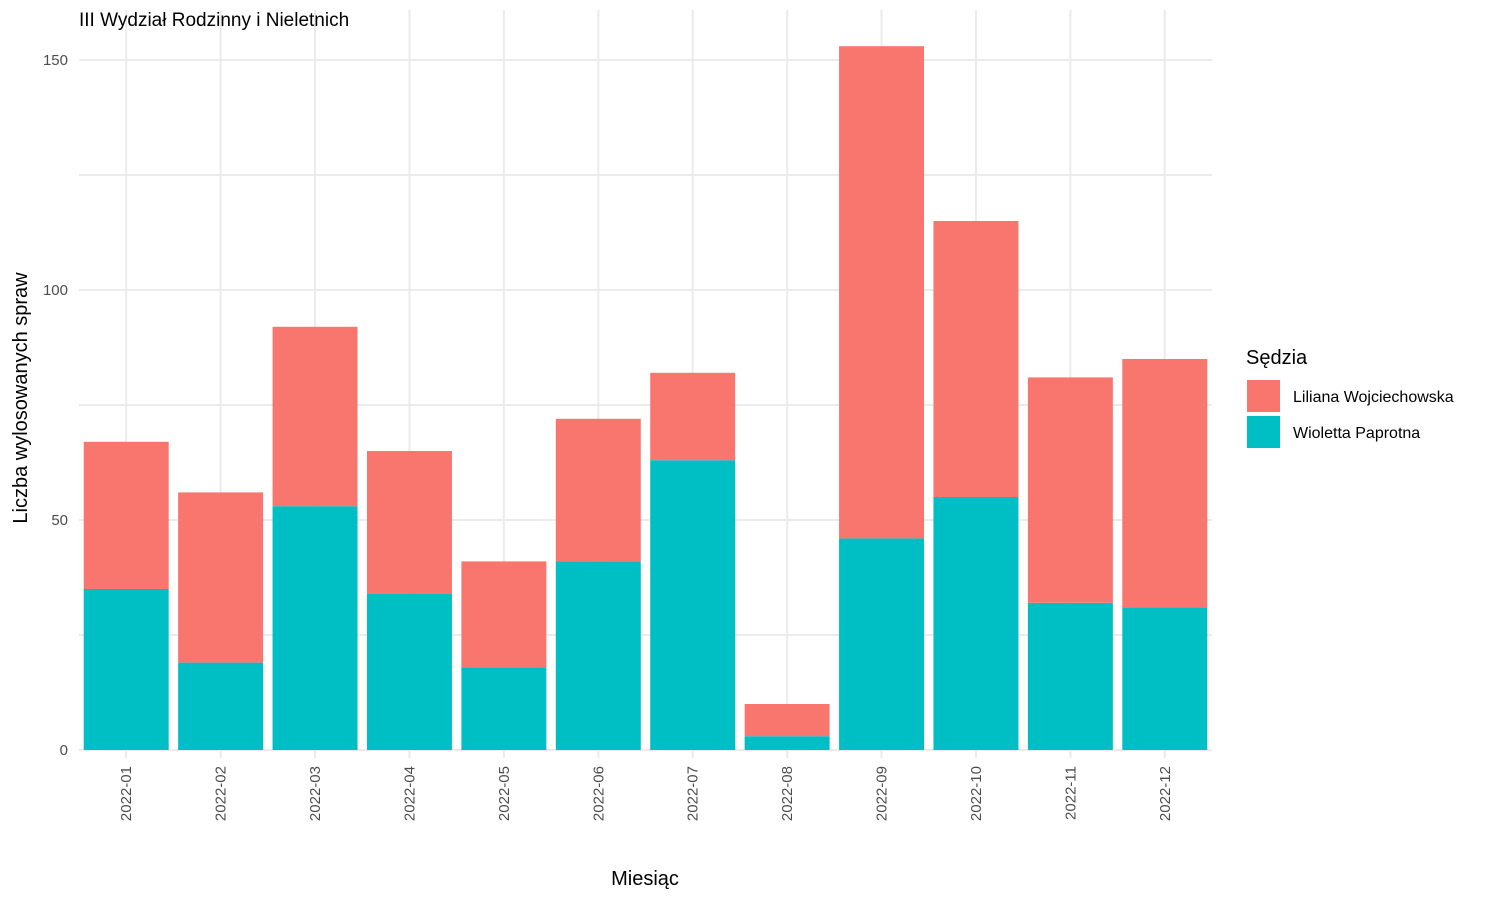  Describe the element at coordinates (1070, 793) in the screenshot. I see `x-tick-label: 2022-11` at that location.